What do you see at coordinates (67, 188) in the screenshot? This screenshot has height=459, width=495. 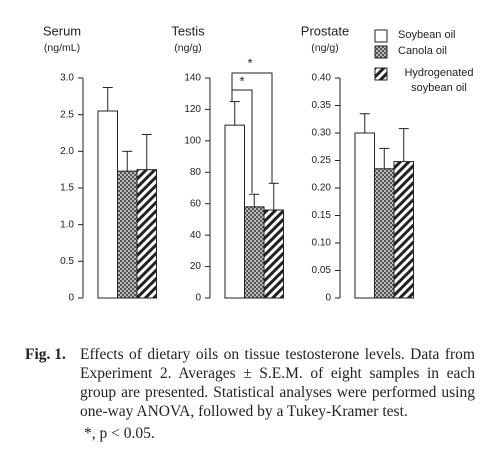 I see `y-tick-label: 1.5` at bounding box center [67, 188].